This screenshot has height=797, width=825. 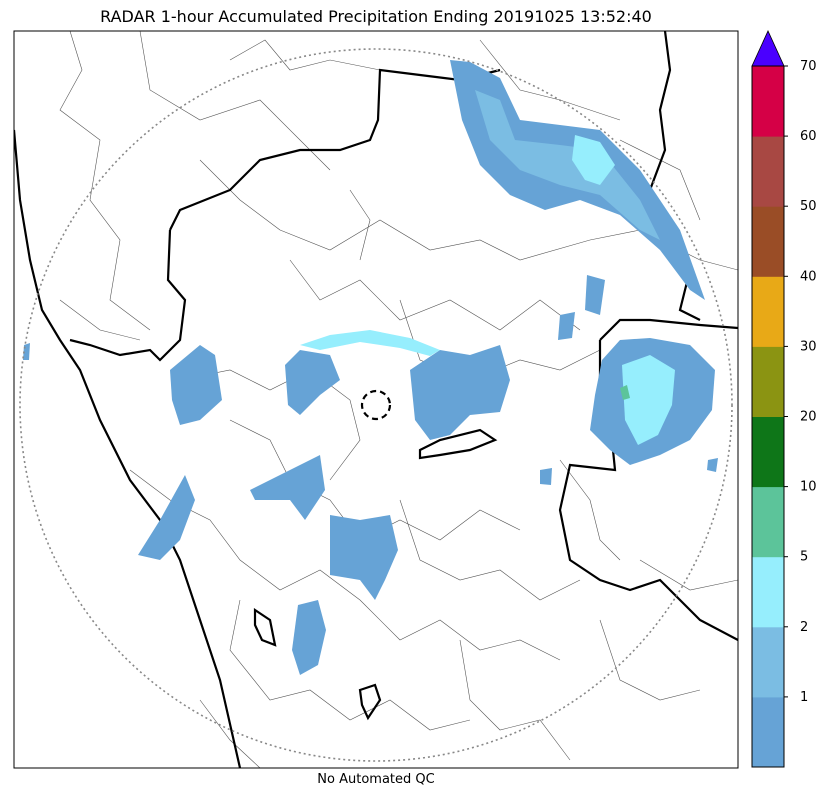 I want to click on echo-north-streak, so click(x=370, y=343).